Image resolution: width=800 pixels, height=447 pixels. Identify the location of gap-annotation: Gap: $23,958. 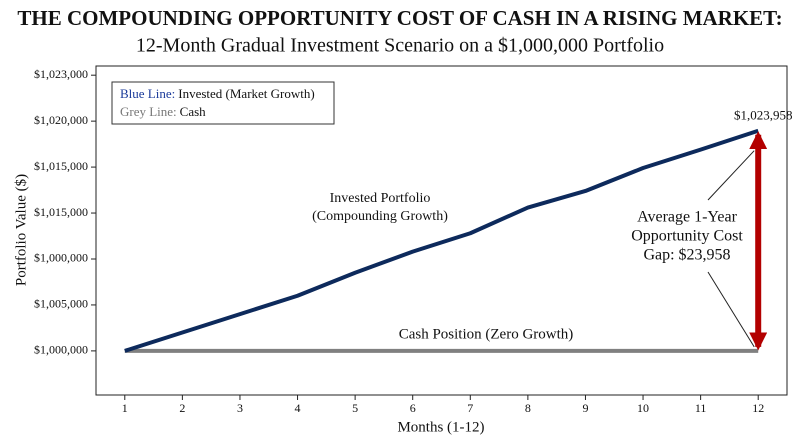
(686, 255).